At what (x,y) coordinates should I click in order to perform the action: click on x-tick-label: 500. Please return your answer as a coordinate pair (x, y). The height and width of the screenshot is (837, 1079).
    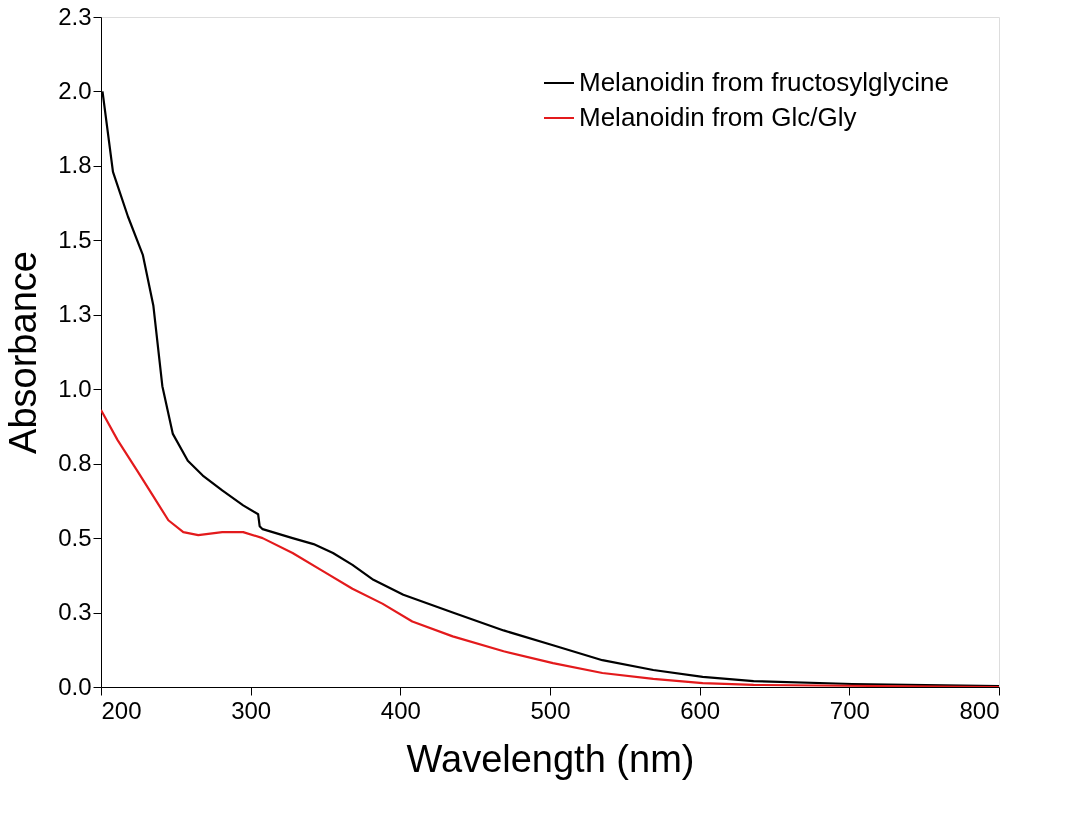
    Looking at the image, I should click on (550, 710).